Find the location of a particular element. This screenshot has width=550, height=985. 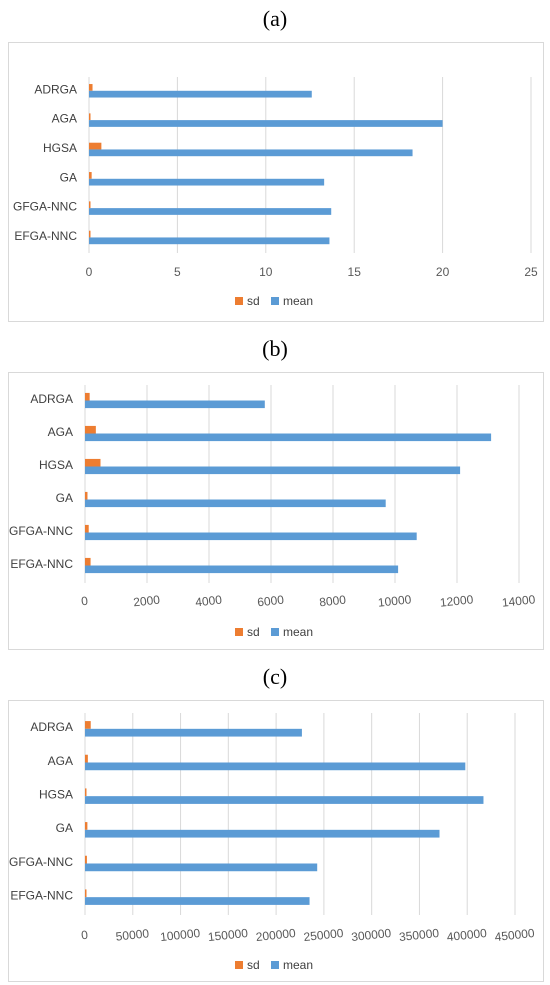

x-tick-label: 5 is located at coordinates (177, 272).